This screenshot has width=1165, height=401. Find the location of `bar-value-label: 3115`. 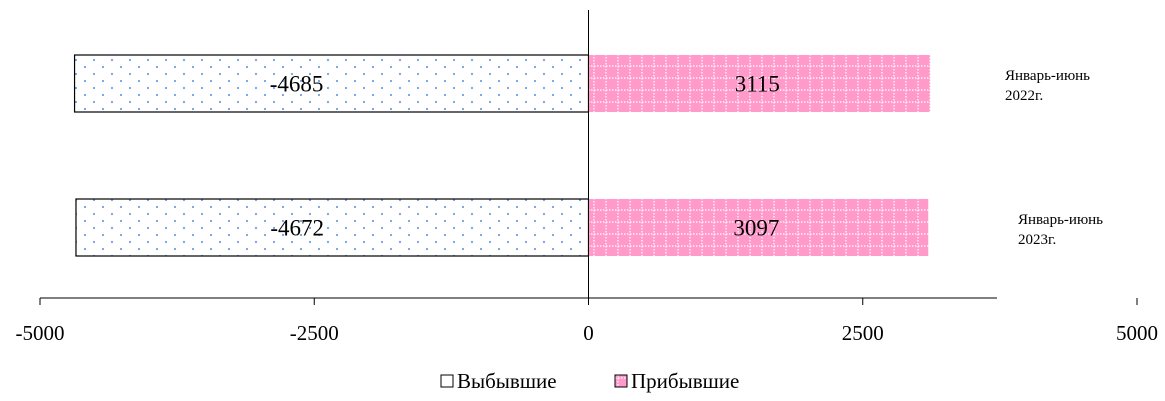

bar-value-label: 3115 is located at coordinates (757, 84).